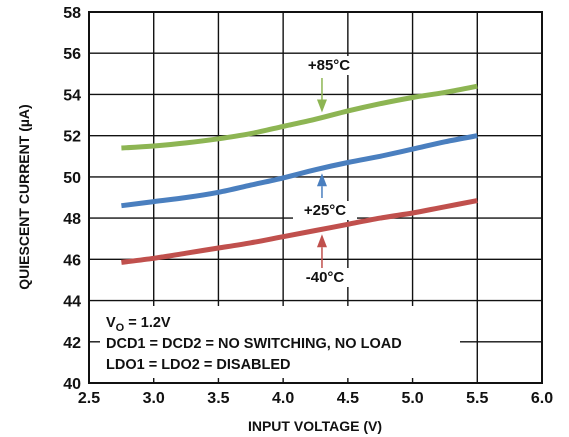 This screenshot has height=437, width=569. What do you see at coordinates (72, 384) in the screenshot?
I see `y-tick-label: 40` at bounding box center [72, 384].